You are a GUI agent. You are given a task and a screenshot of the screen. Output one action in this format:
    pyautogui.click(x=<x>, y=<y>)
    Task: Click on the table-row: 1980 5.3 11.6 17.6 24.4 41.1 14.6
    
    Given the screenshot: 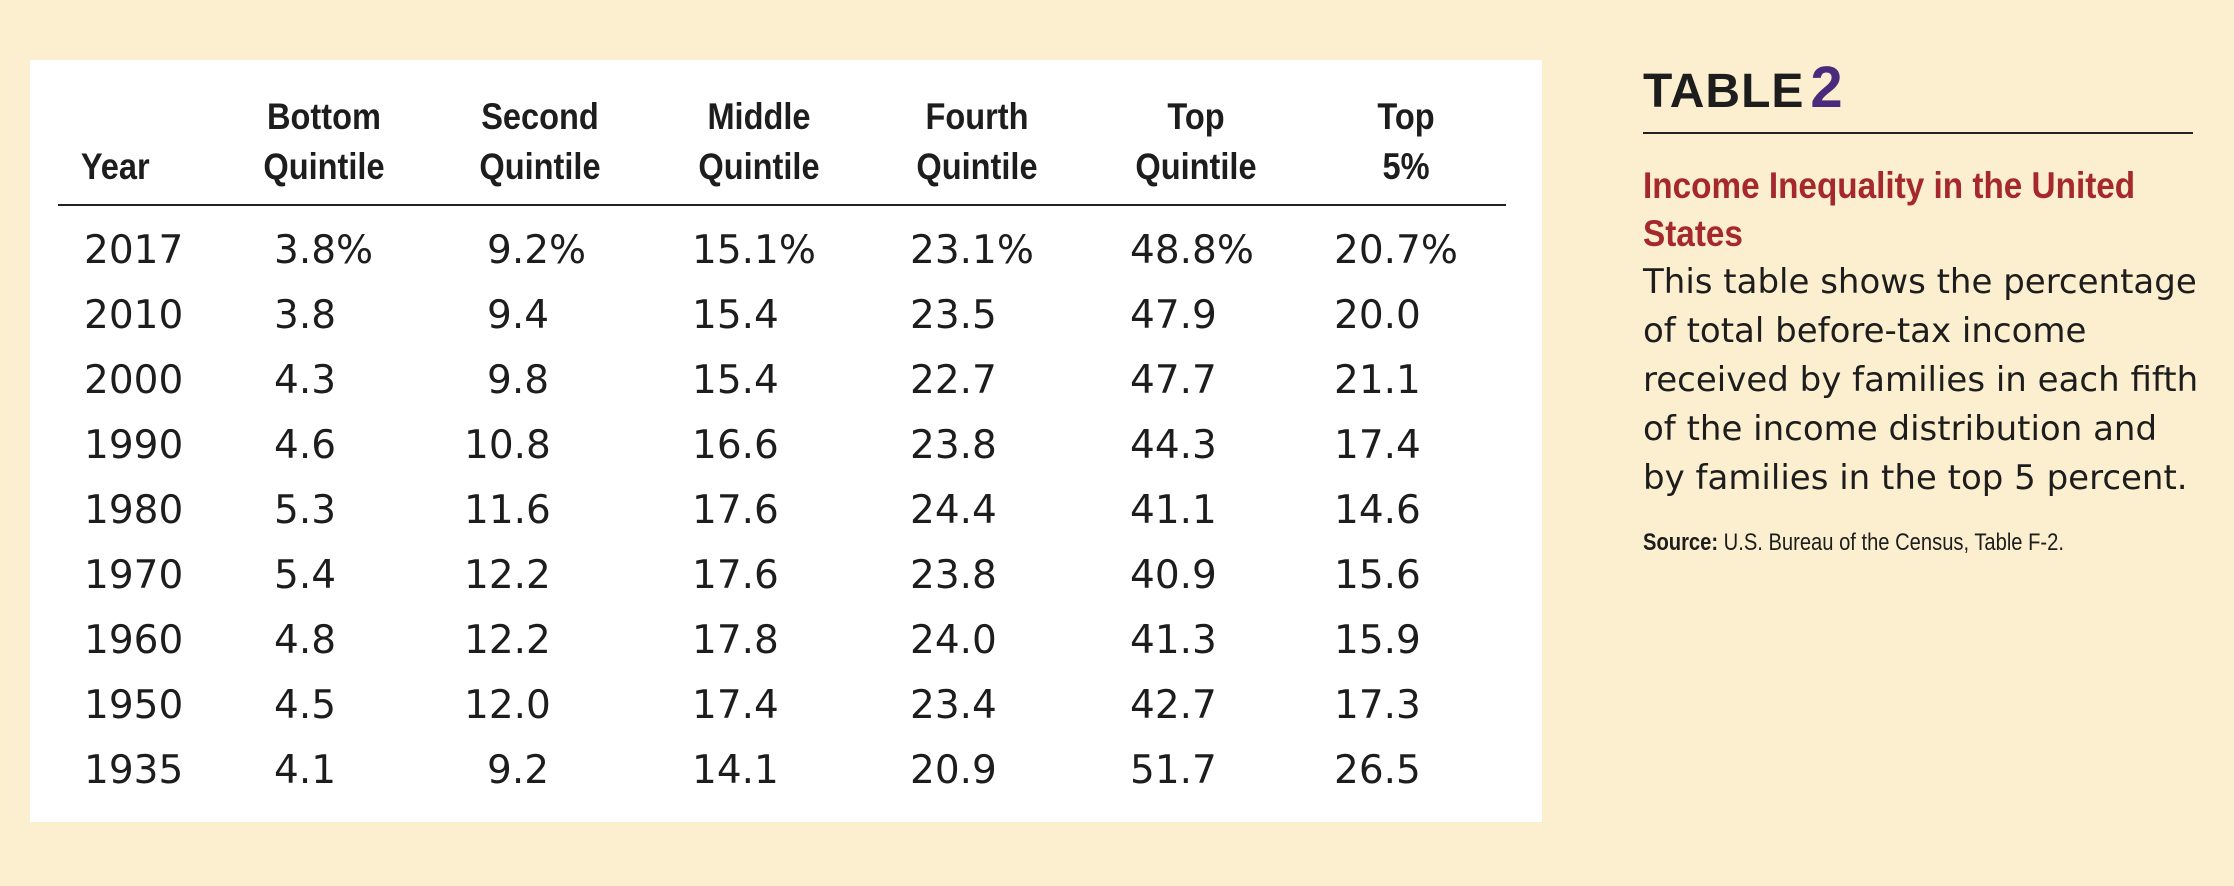 What is the action you would take?
    pyautogui.click(x=782, y=510)
    